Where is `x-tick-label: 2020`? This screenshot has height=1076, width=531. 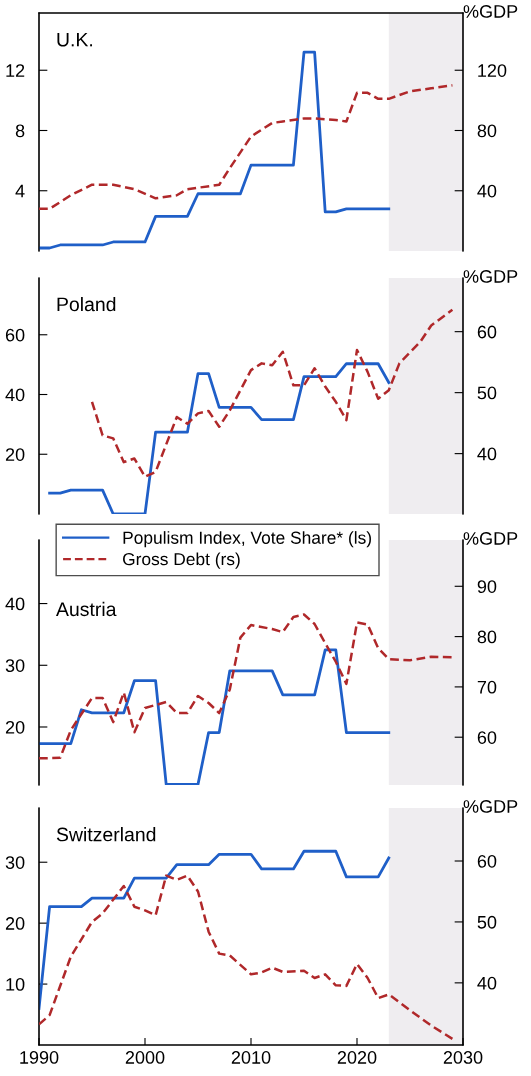
x-tick-label: 2020 is located at coordinates (357, 1057).